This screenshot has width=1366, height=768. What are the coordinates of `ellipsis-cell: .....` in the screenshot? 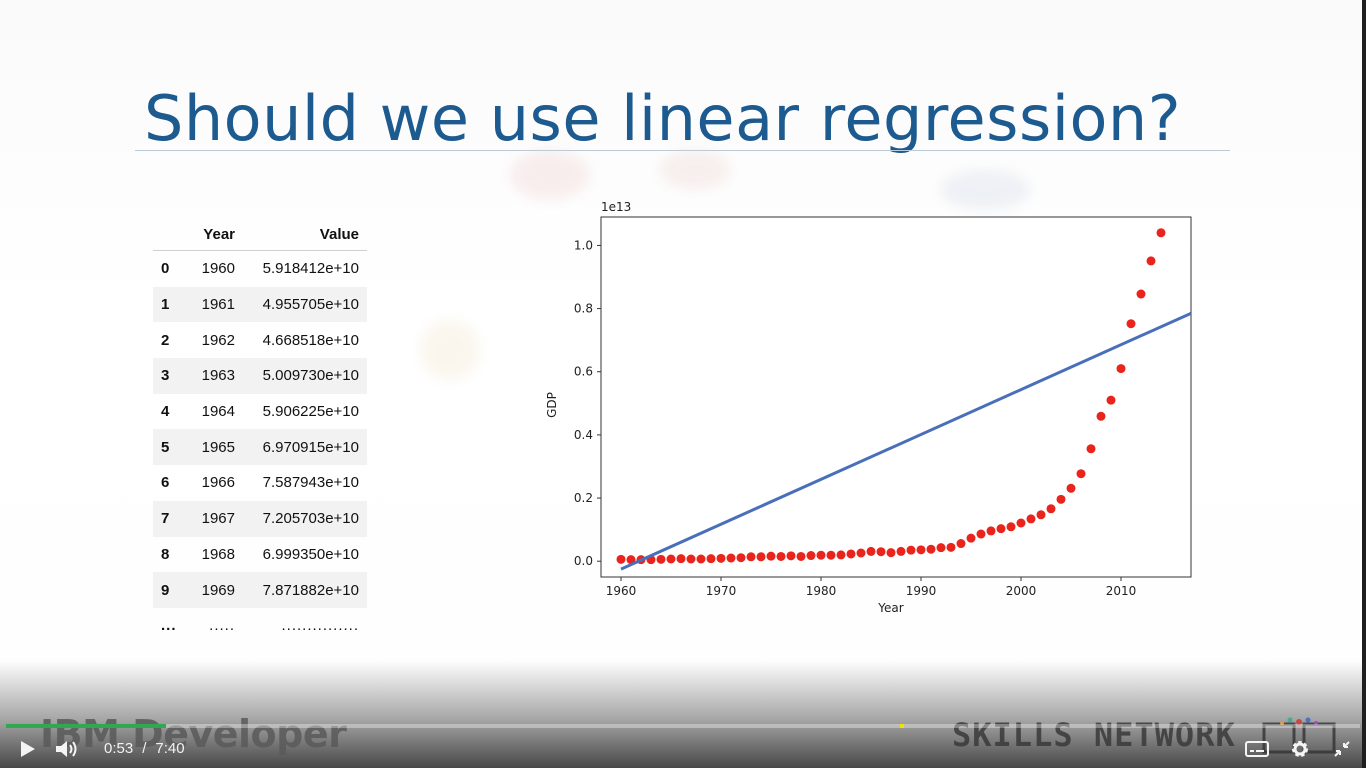 It's located at (222, 626).